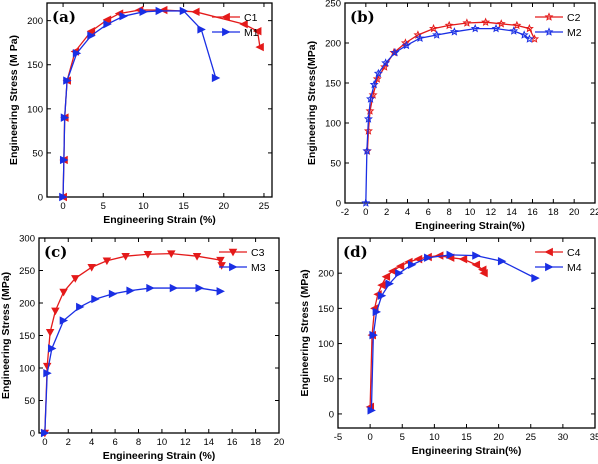 The image size is (598, 464). What do you see at coordinates (208, 442) in the screenshot?
I see `x-tick-label: 14` at bounding box center [208, 442].